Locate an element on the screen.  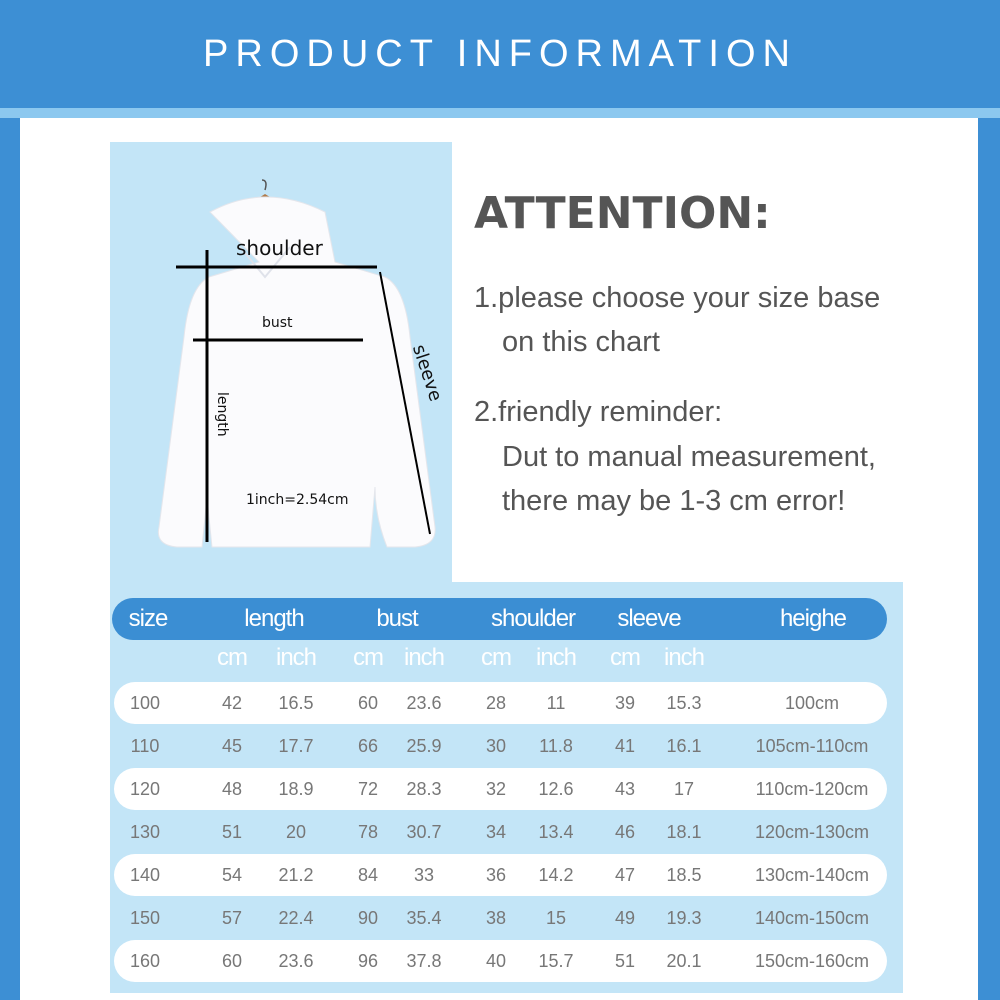
column-header: heighe is located at coordinates (813, 618).